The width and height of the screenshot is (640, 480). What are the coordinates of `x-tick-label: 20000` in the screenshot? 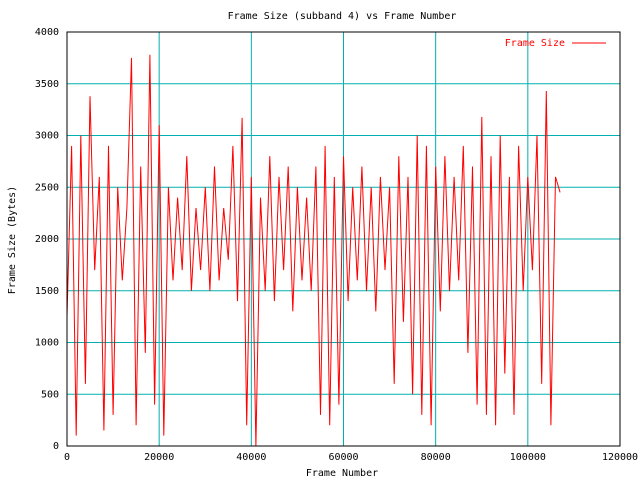 It's located at (159, 457).